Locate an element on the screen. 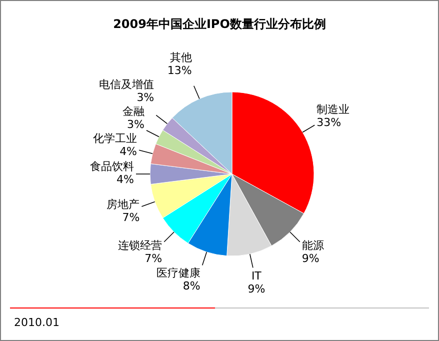 This screenshot has width=439, height=341. annotation: 2010.01 is located at coordinates (37, 322).